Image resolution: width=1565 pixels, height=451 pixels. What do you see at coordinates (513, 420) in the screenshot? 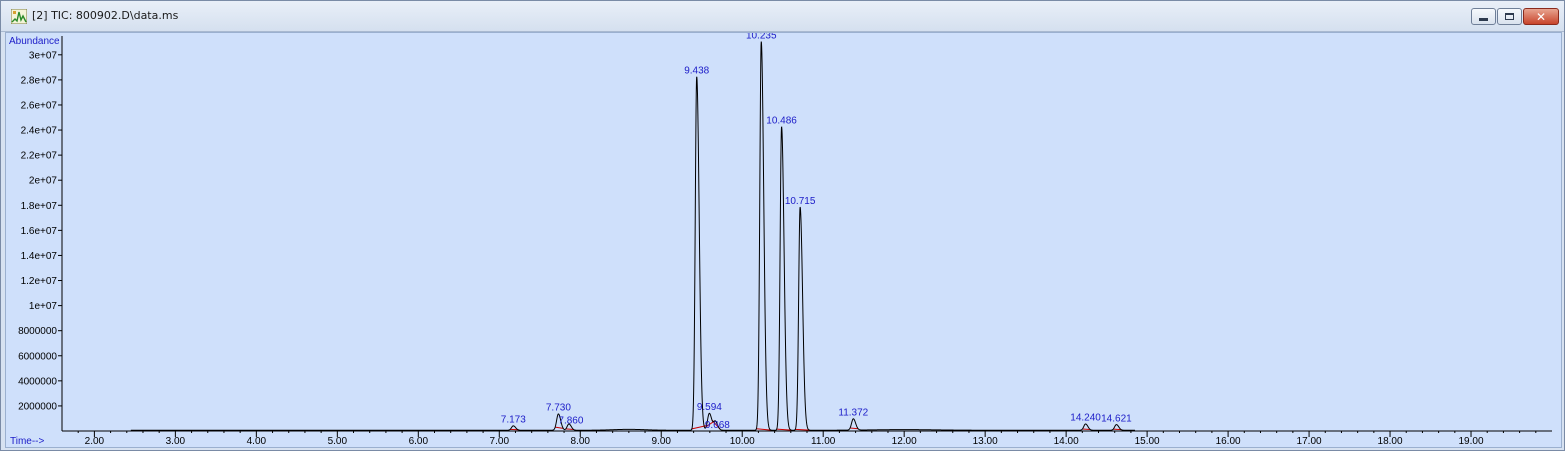
I see `peak-label: 7.173` at bounding box center [513, 420].